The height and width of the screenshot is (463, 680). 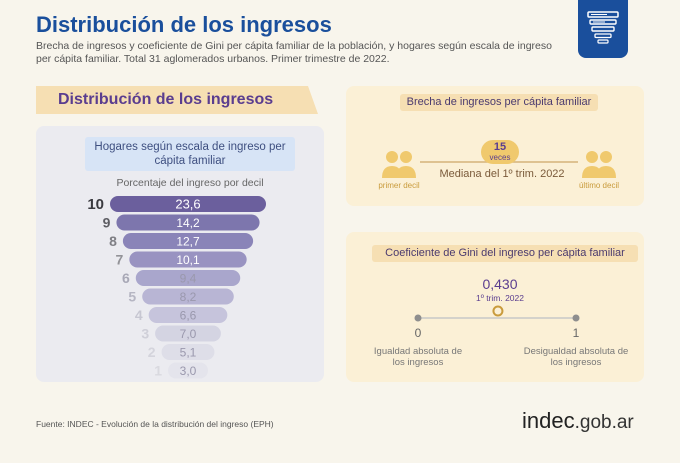 What do you see at coordinates (576, 357) in the screenshot?
I see `gini-max-caption: Desigualdad absoluta de los ingresos` at bounding box center [576, 357].